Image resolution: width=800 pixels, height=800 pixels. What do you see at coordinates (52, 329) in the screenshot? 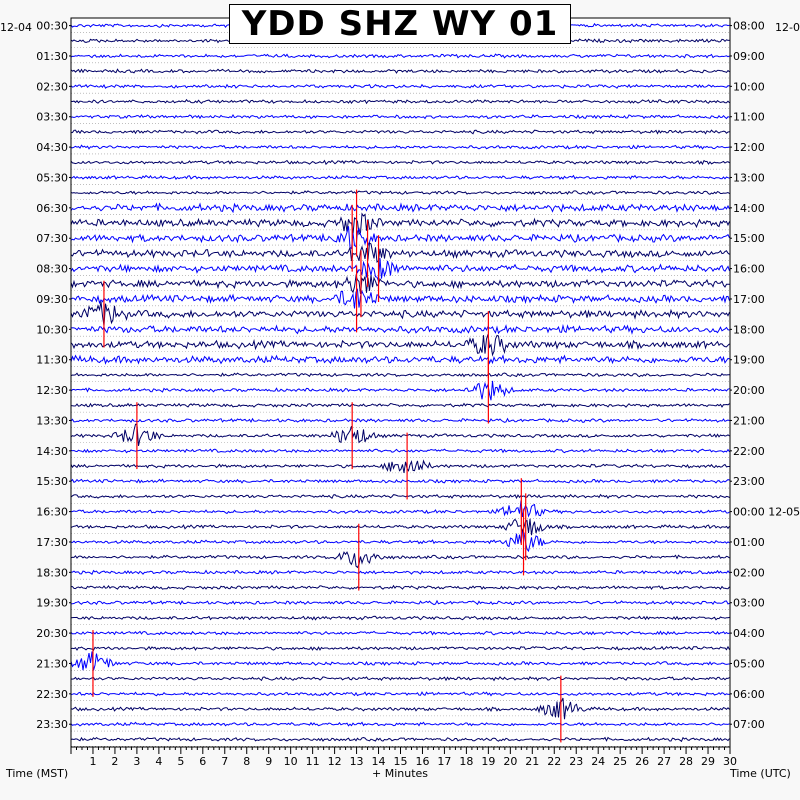
I see `left-time-label: 10:30` at bounding box center [52, 329].